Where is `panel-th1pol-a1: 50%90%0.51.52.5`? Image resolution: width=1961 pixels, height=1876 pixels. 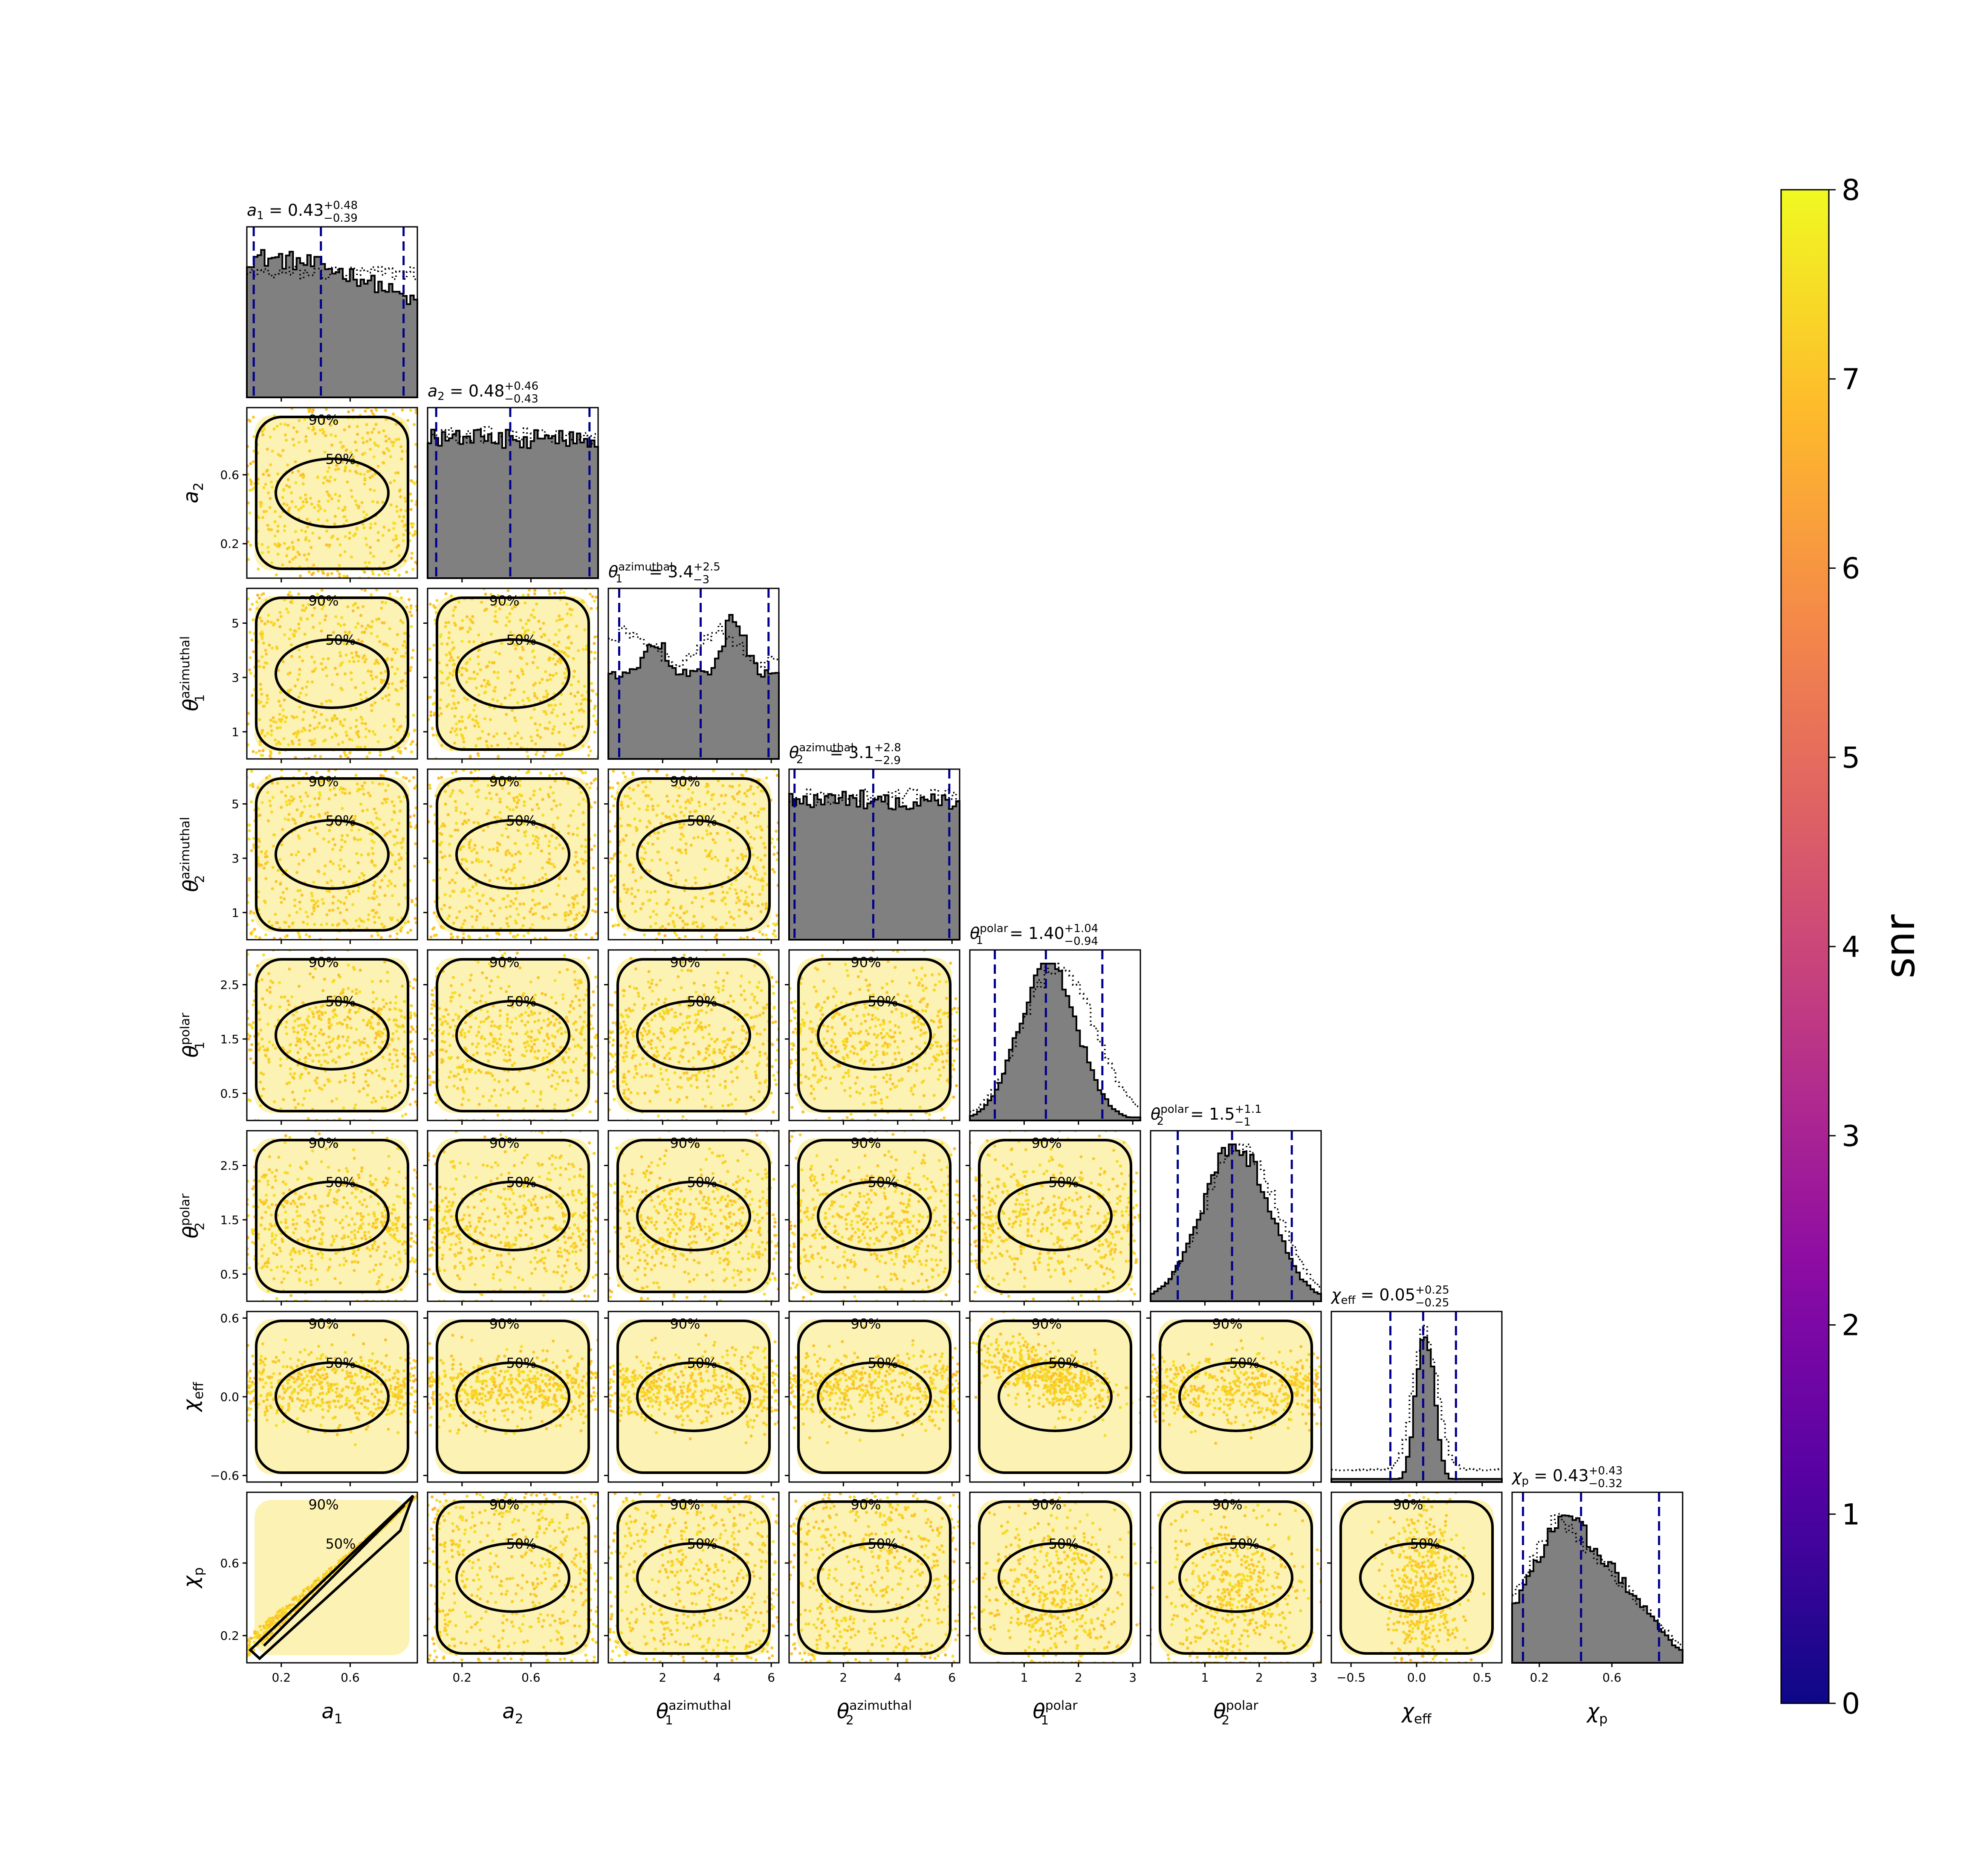
panel-th1pol-a1: 50%90%0.51.52.5 is located at coordinates (319, 1037).